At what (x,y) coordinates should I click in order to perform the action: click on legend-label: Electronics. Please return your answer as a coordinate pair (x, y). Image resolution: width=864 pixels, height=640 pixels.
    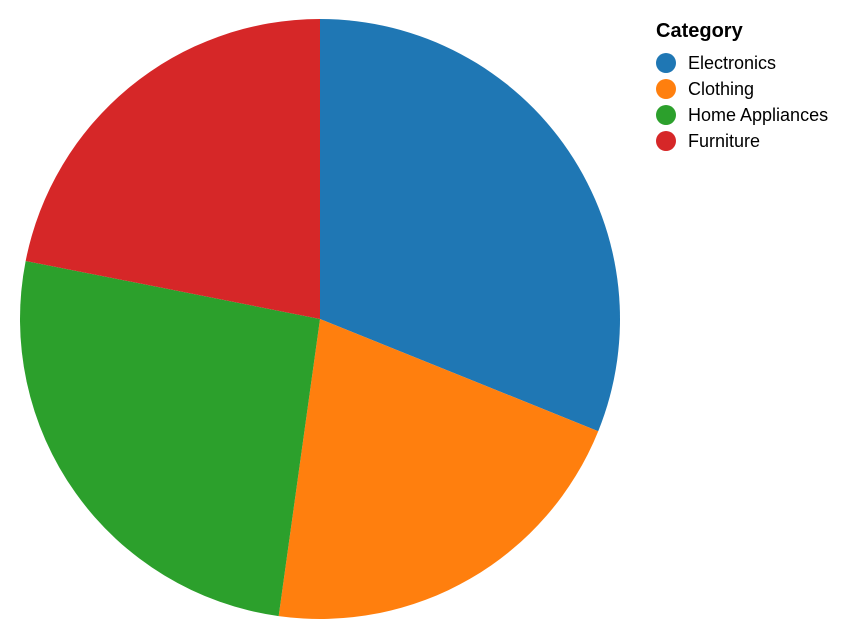
    Looking at the image, I should click on (732, 62).